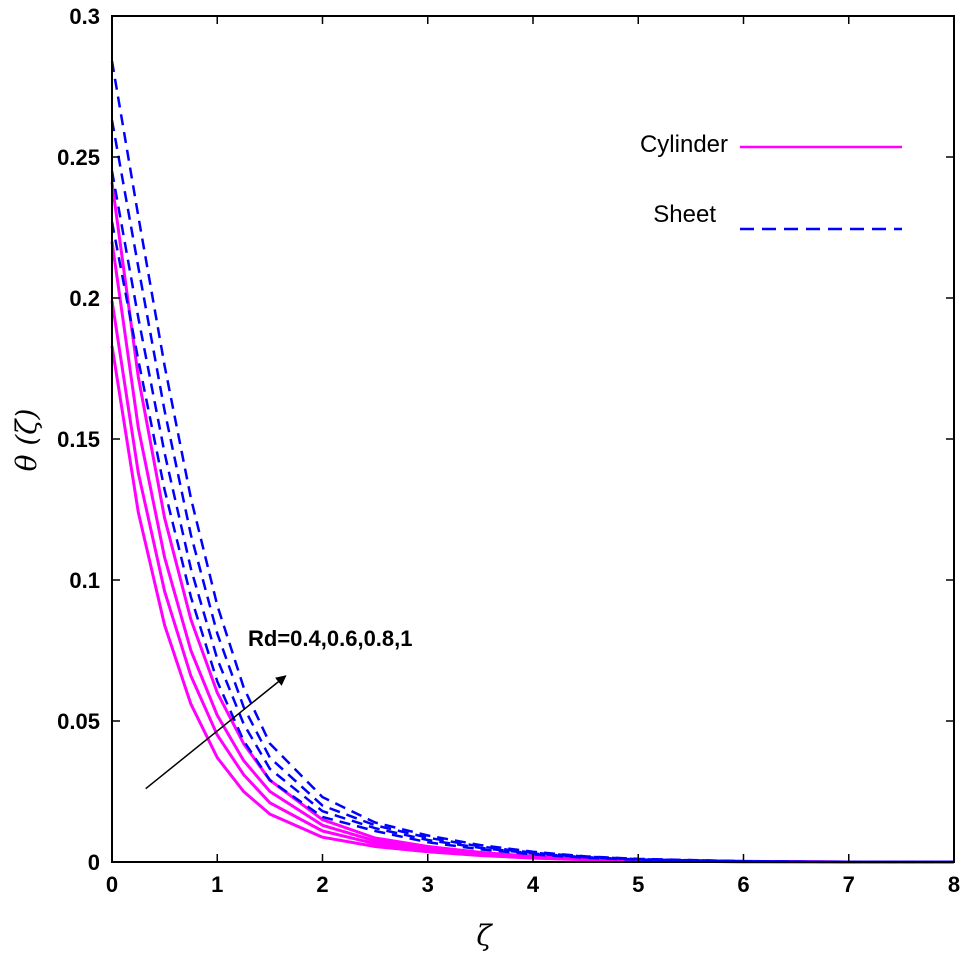  I want to click on x-tick-label: 6, so click(743, 884).